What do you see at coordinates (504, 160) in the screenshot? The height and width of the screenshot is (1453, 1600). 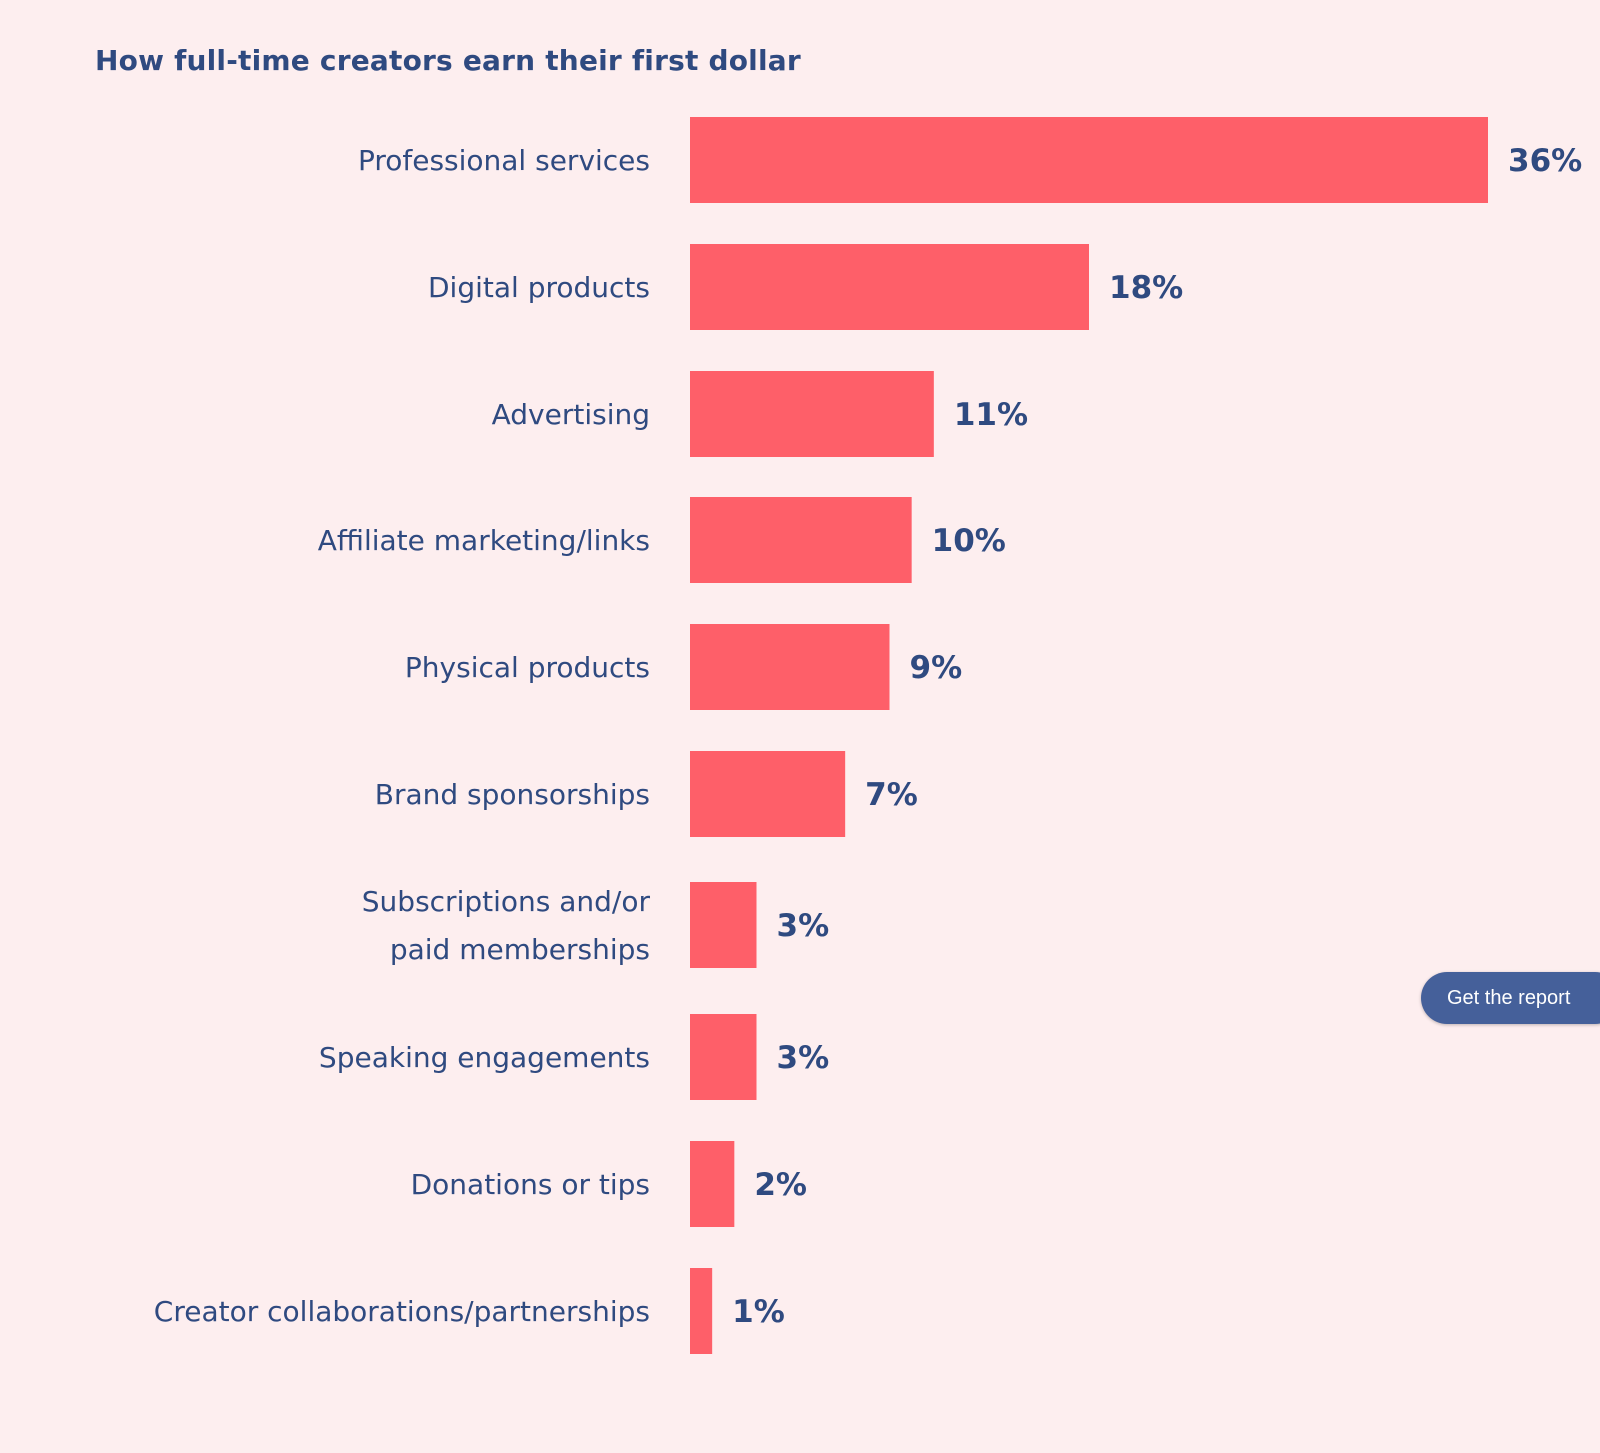 I see `category-label: Professional services` at bounding box center [504, 160].